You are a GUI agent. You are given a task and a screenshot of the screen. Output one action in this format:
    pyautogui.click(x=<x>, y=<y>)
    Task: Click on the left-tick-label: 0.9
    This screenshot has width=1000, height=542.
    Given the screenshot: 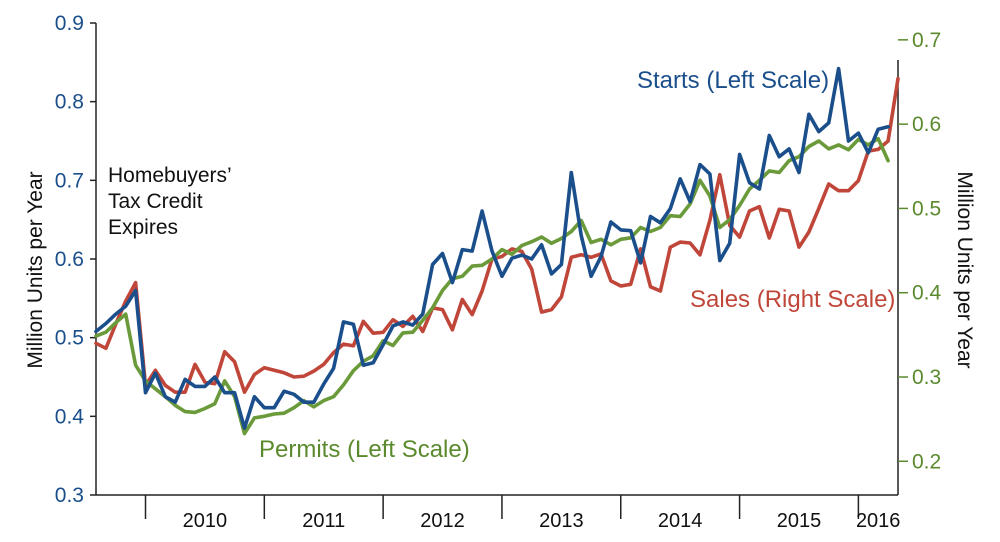 What is the action you would take?
    pyautogui.click(x=69, y=23)
    